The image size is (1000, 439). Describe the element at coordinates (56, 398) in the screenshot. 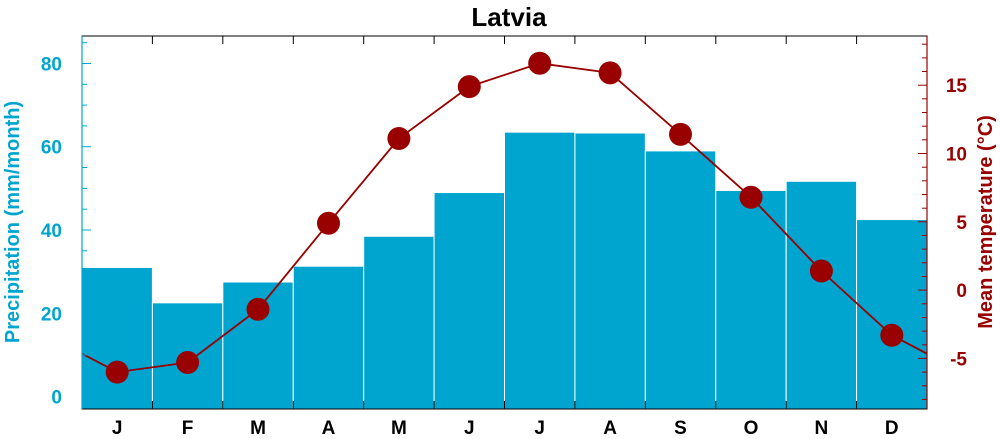

I see `left-tick-label: 0` at that location.